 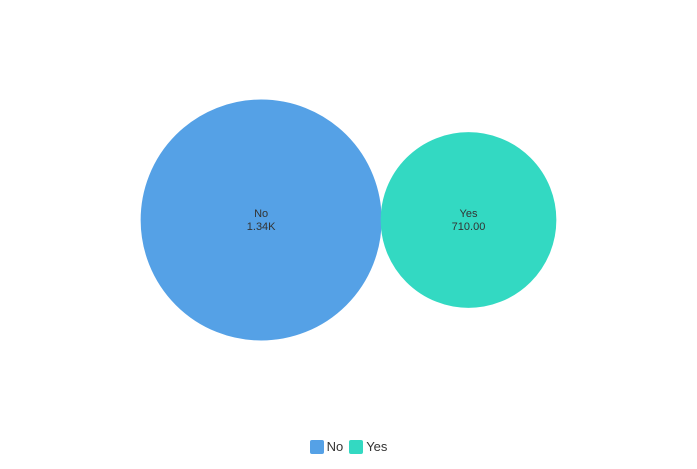 I want to click on bubble-label-yes: Yes, so click(x=469, y=214).